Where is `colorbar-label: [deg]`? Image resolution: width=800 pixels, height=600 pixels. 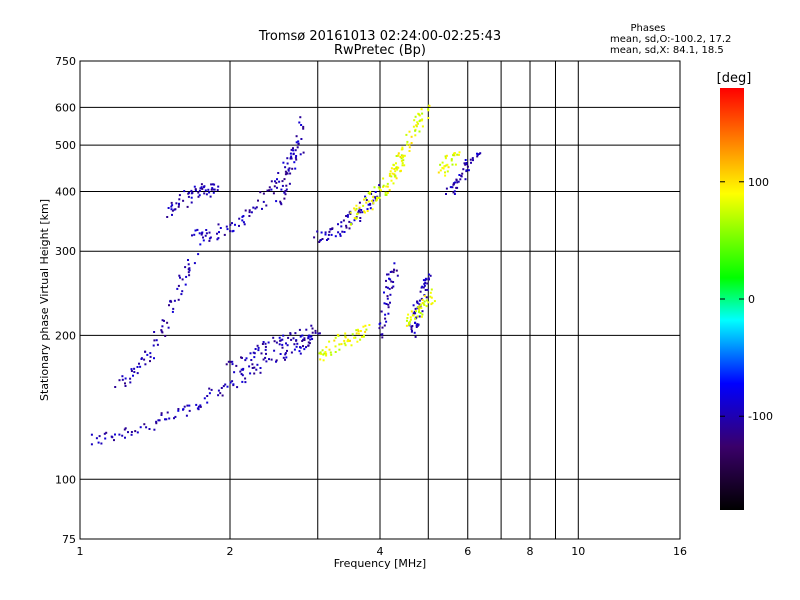
colorbar-label: [deg] is located at coordinates (734, 78).